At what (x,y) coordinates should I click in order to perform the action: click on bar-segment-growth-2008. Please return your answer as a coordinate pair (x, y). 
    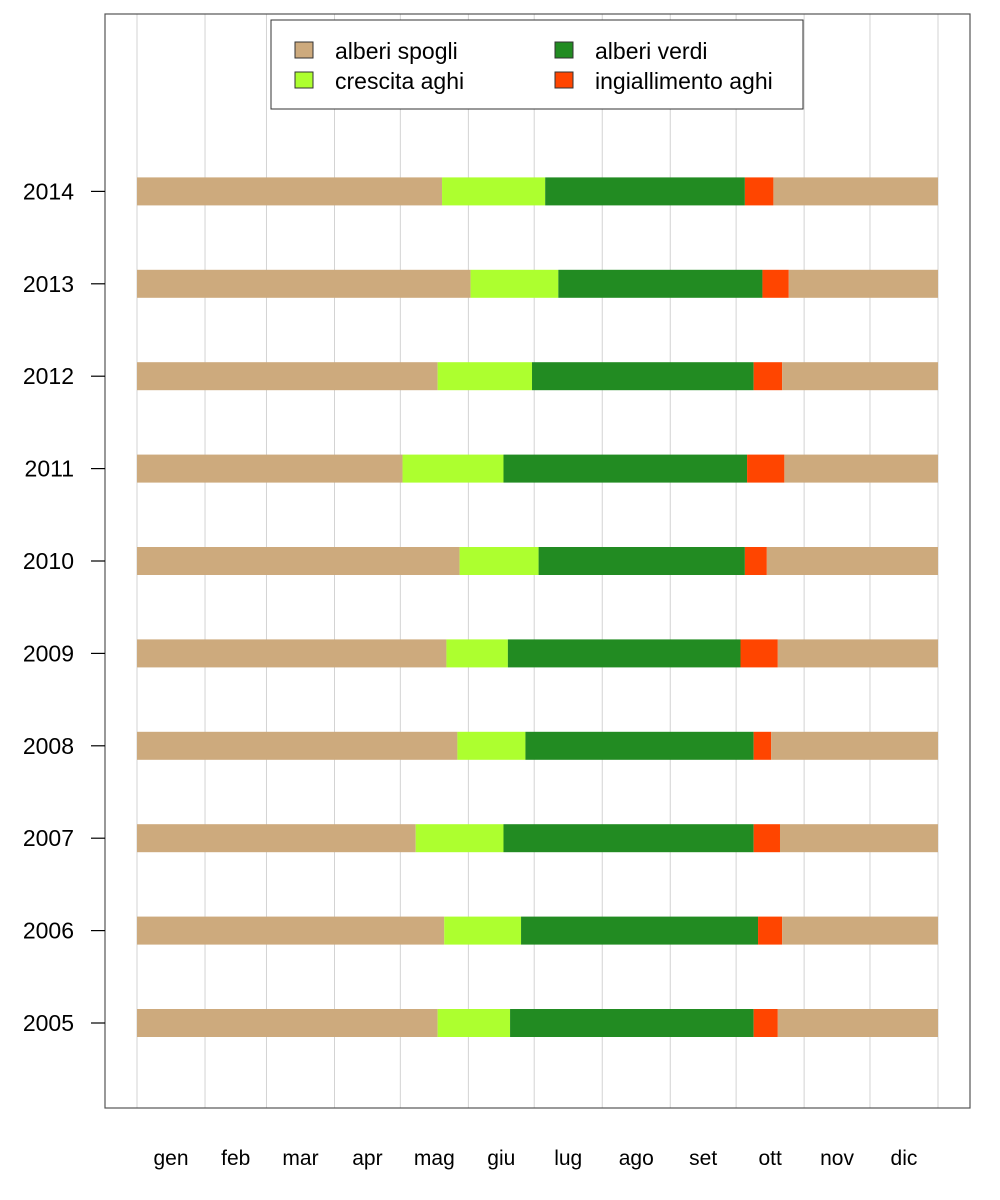
    Looking at the image, I should click on (491, 745).